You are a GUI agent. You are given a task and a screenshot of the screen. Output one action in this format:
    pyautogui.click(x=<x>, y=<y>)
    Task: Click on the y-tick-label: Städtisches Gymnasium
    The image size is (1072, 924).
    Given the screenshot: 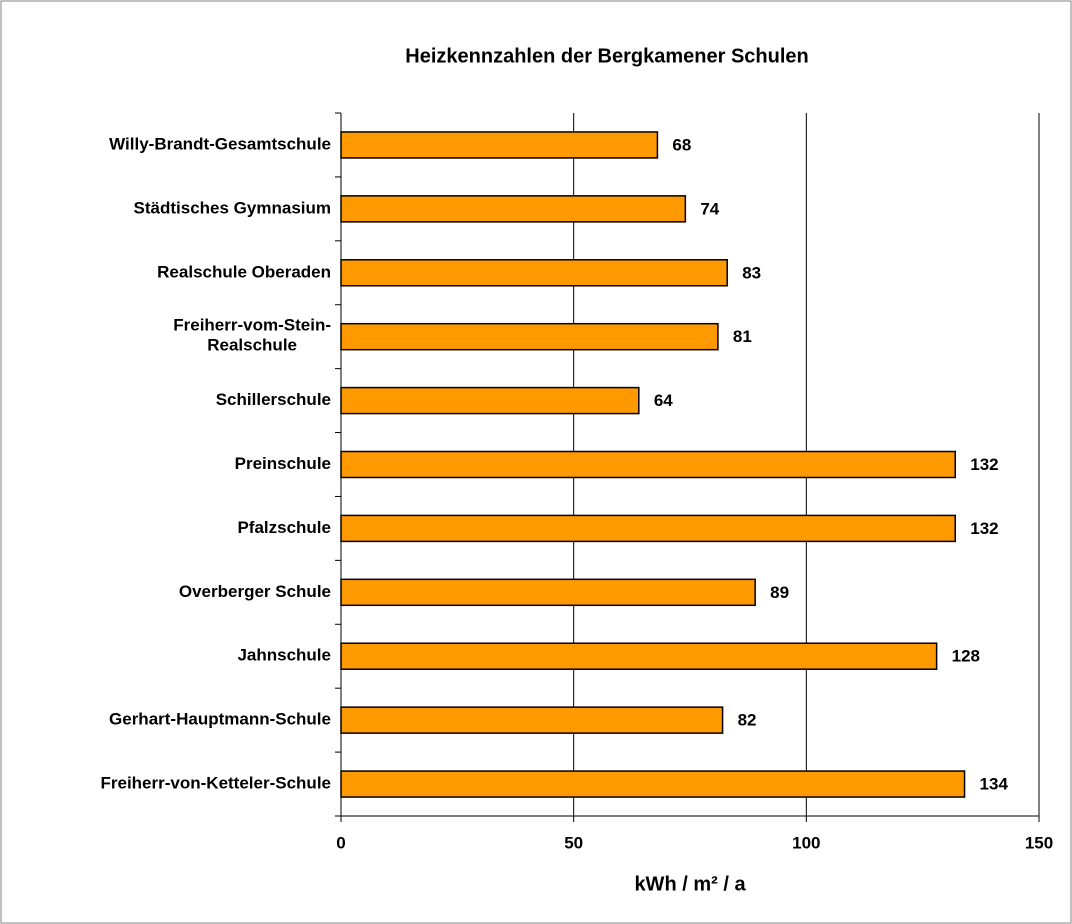 What is the action you would take?
    pyautogui.click(x=232, y=207)
    